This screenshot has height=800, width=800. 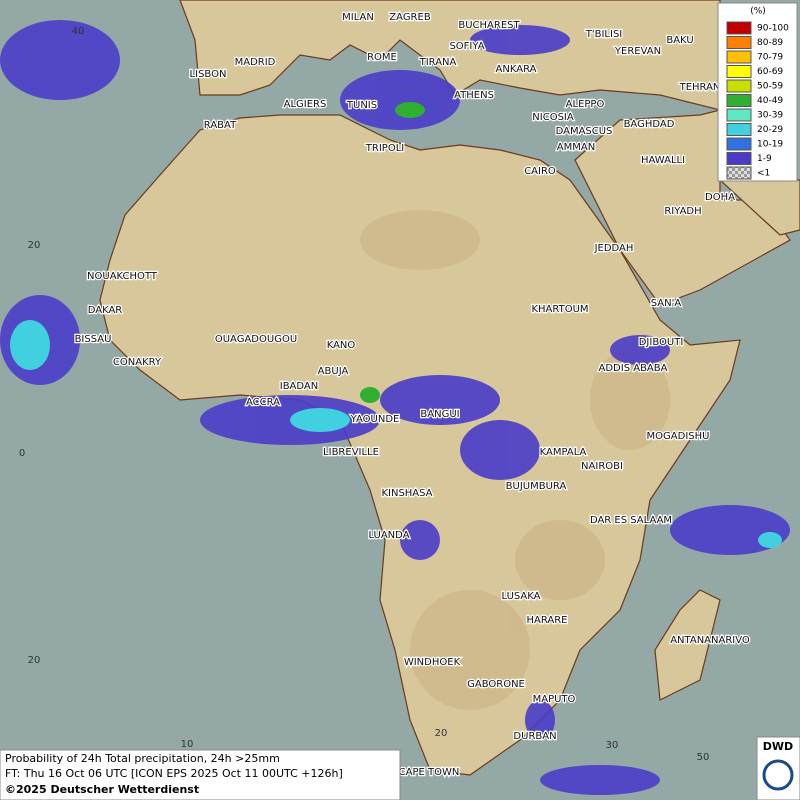 What do you see at coordinates (208, 74) in the screenshot?
I see `city-label: LISBON` at bounding box center [208, 74].